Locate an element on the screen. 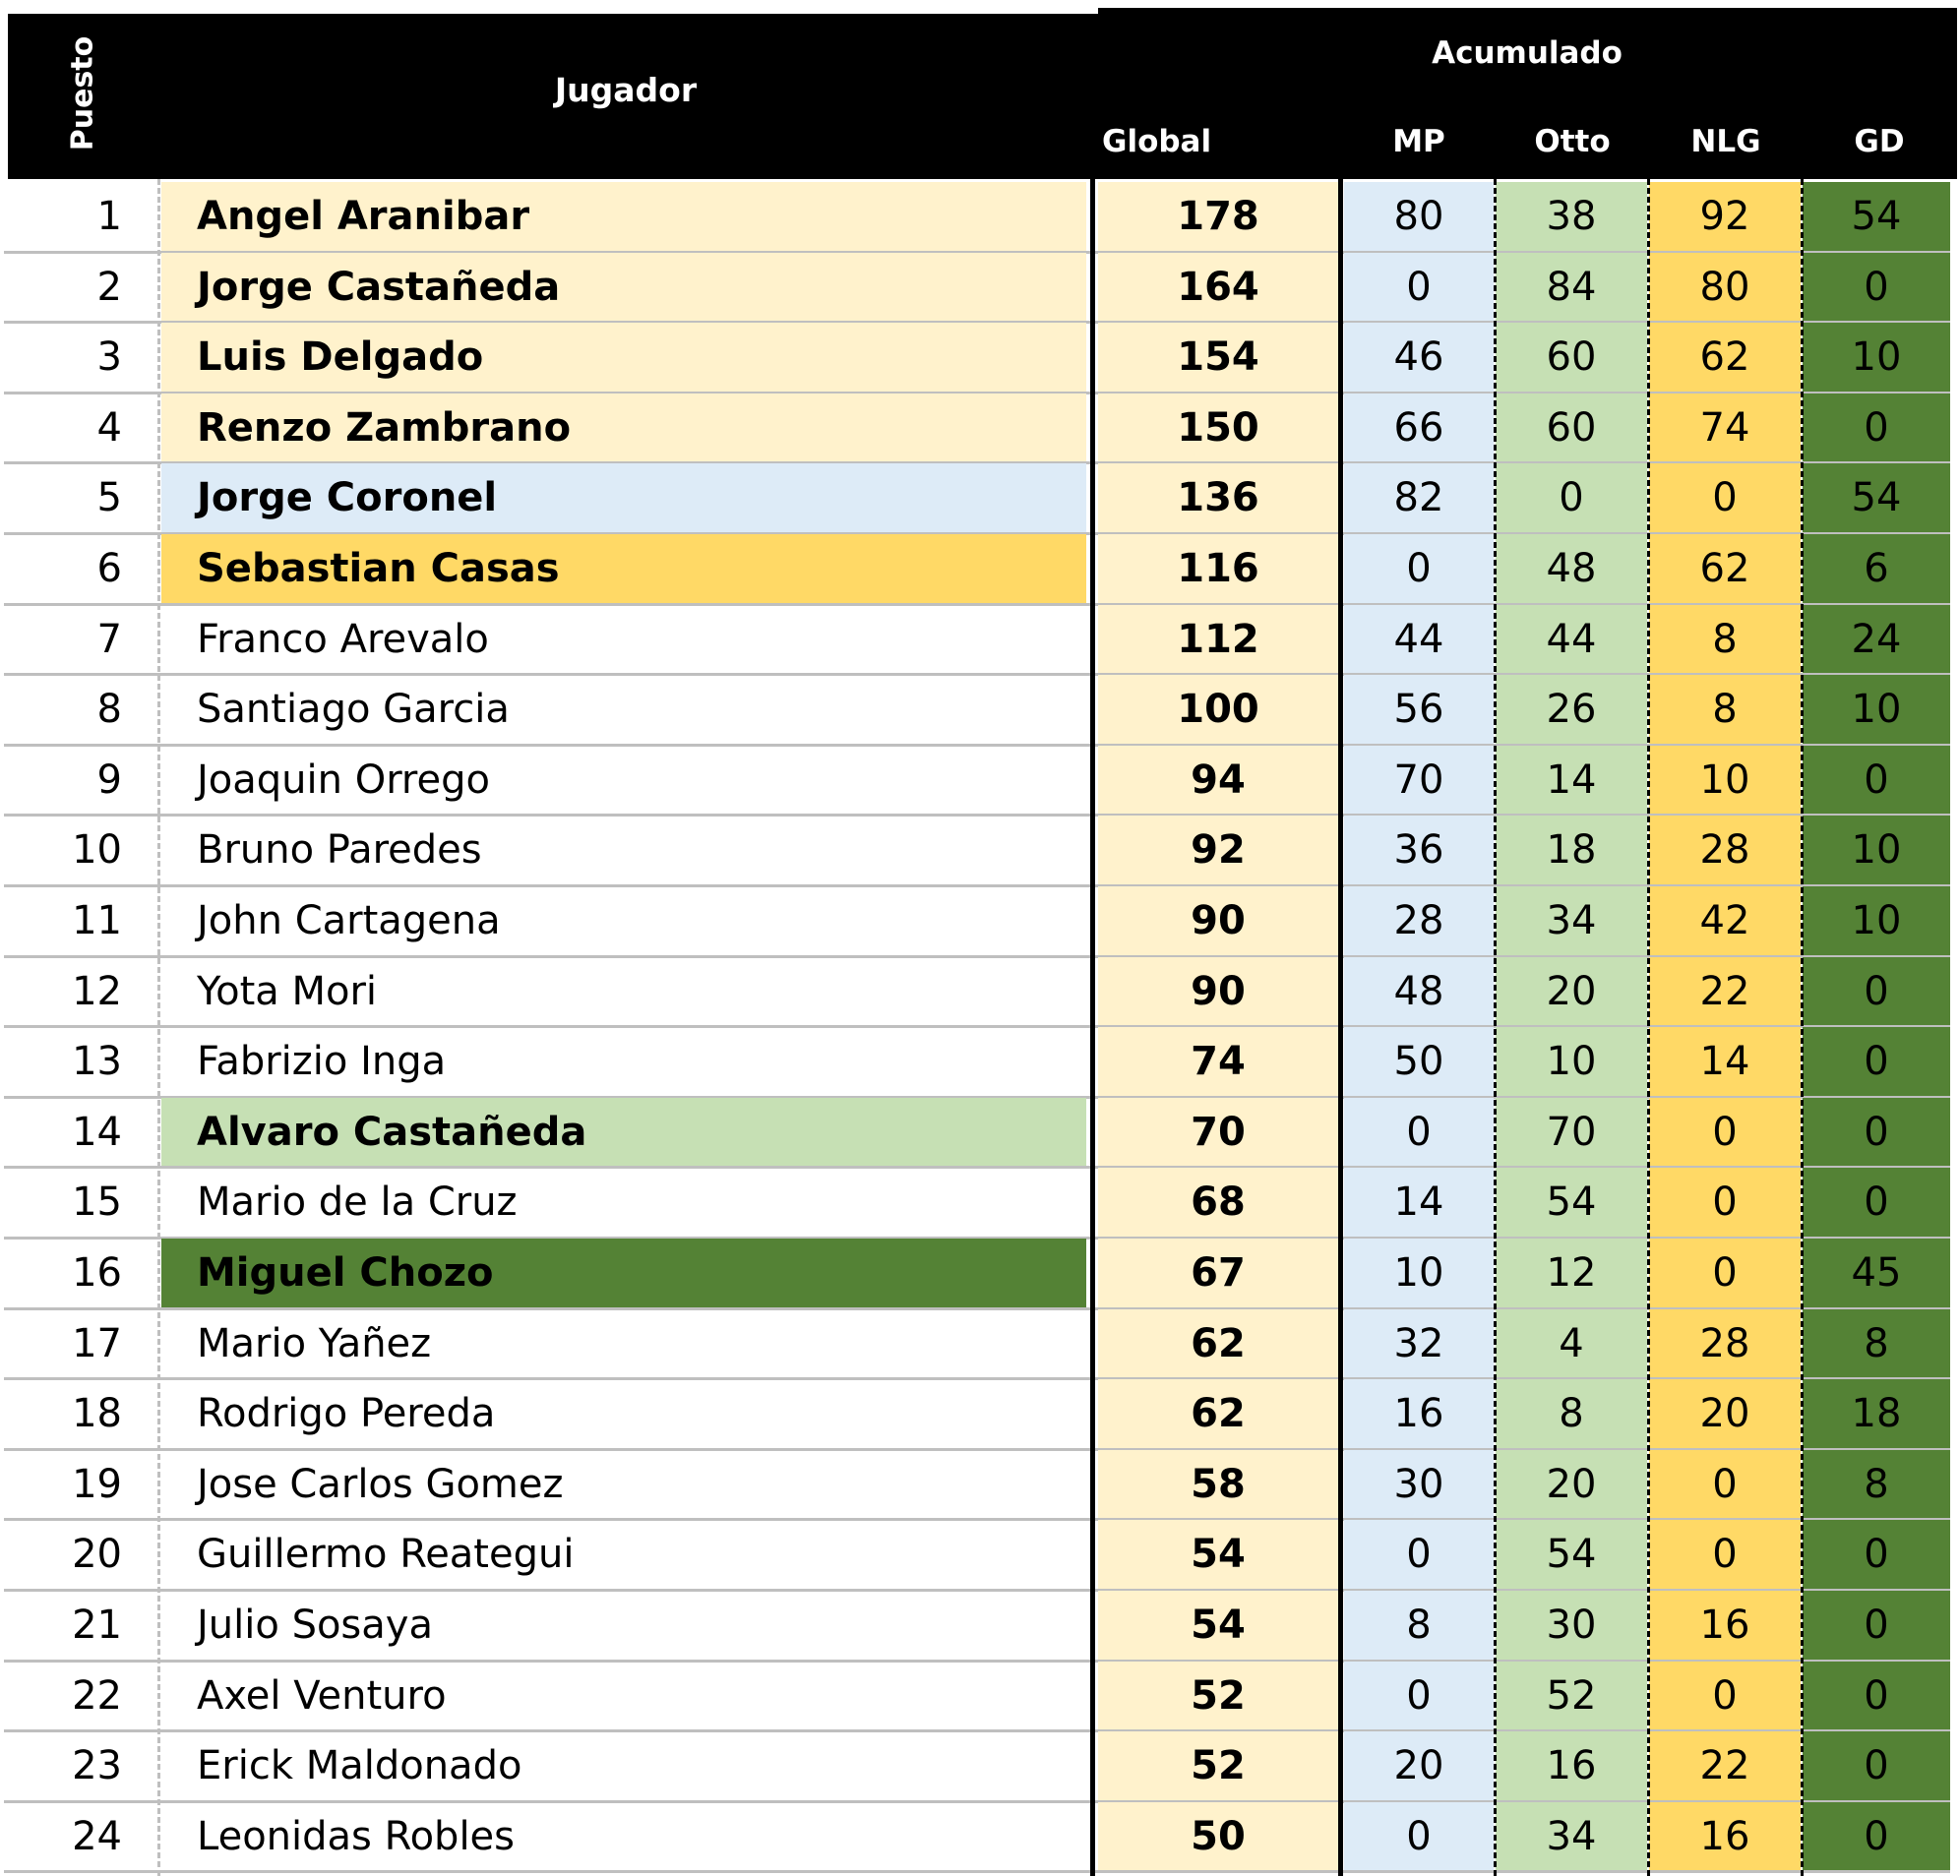 Image resolution: width=1960 pixels, height=1876 pixels. global-right-border is located at coordinates (1340, 1027).